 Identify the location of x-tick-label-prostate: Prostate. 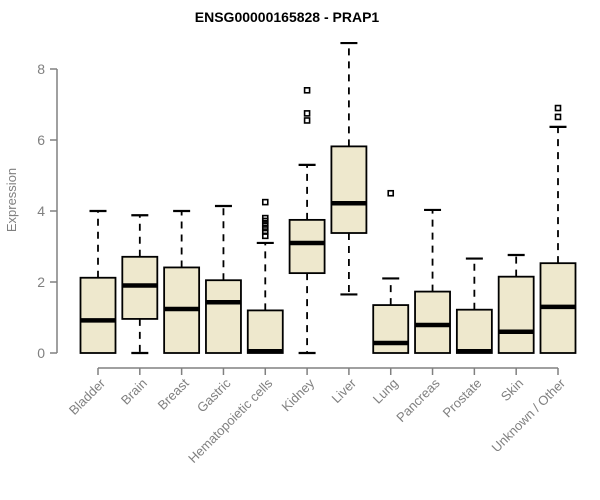
(462, 398).